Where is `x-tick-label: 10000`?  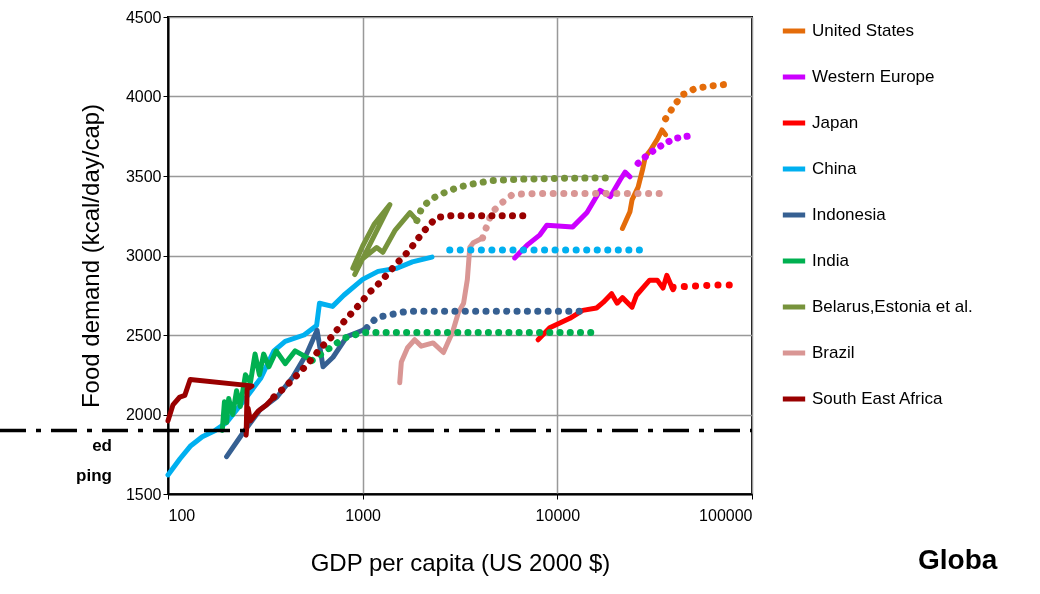 x-tick-label: 10000 is located at coordinates (558, 515).